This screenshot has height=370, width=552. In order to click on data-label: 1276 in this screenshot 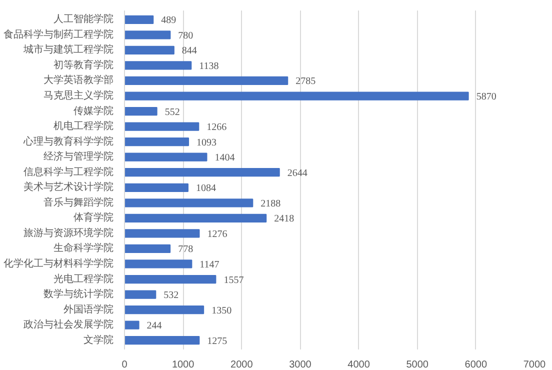, I will do `click(217, 234)`.